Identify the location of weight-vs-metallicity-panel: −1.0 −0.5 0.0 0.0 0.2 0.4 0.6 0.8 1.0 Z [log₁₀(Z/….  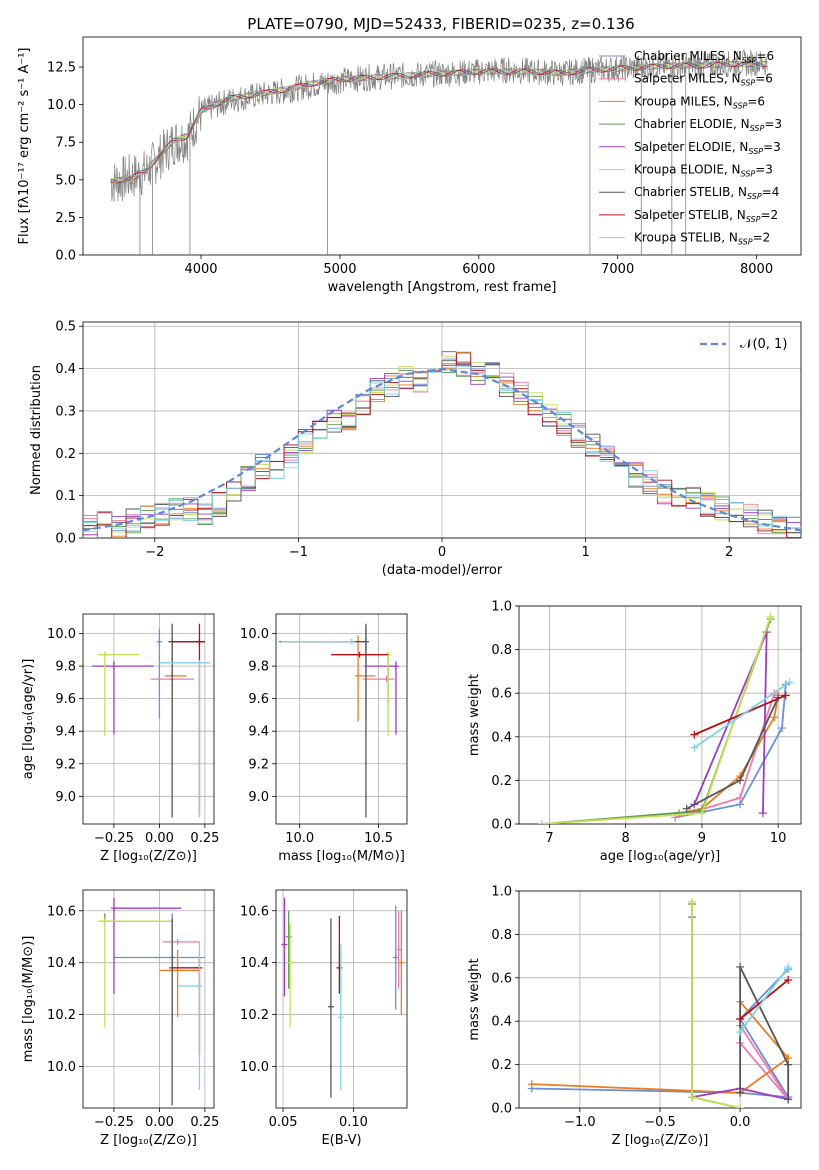
(634, 1016).